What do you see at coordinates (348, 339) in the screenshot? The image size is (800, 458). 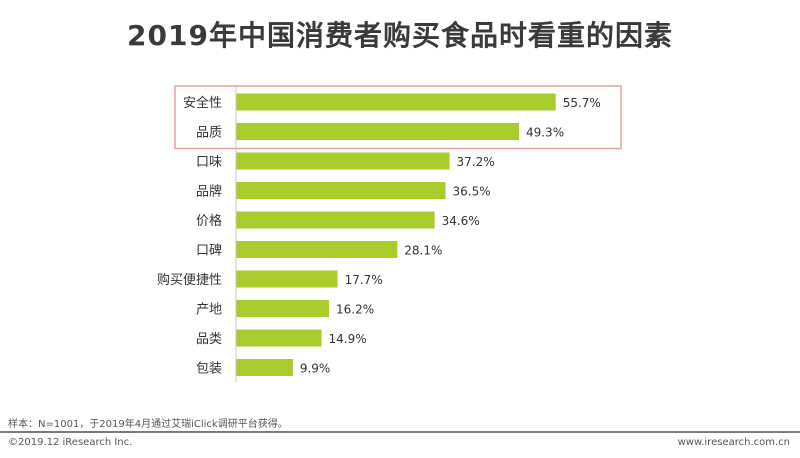 I see `value-label: 14.9%` at bounding box center [348, 339].